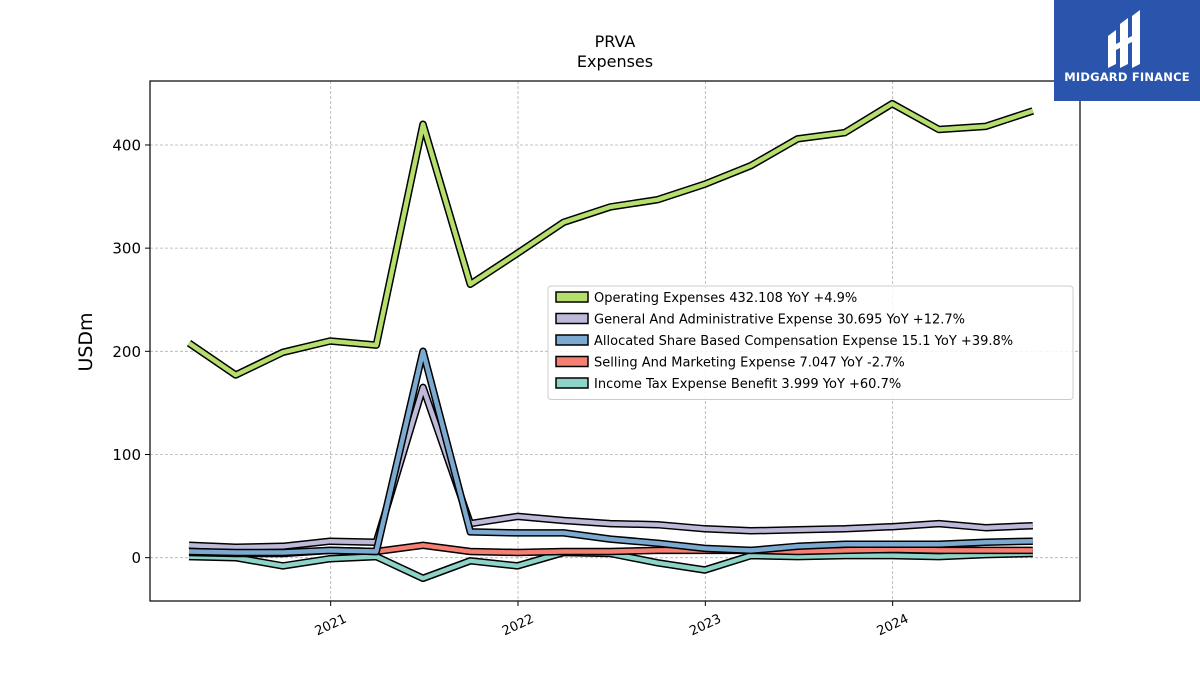 The height and width of the screenshot is (675, 1200). Describe the element at coordinates (126, 249) in the screenshot. I see `y-tick-label: 300` at that location.